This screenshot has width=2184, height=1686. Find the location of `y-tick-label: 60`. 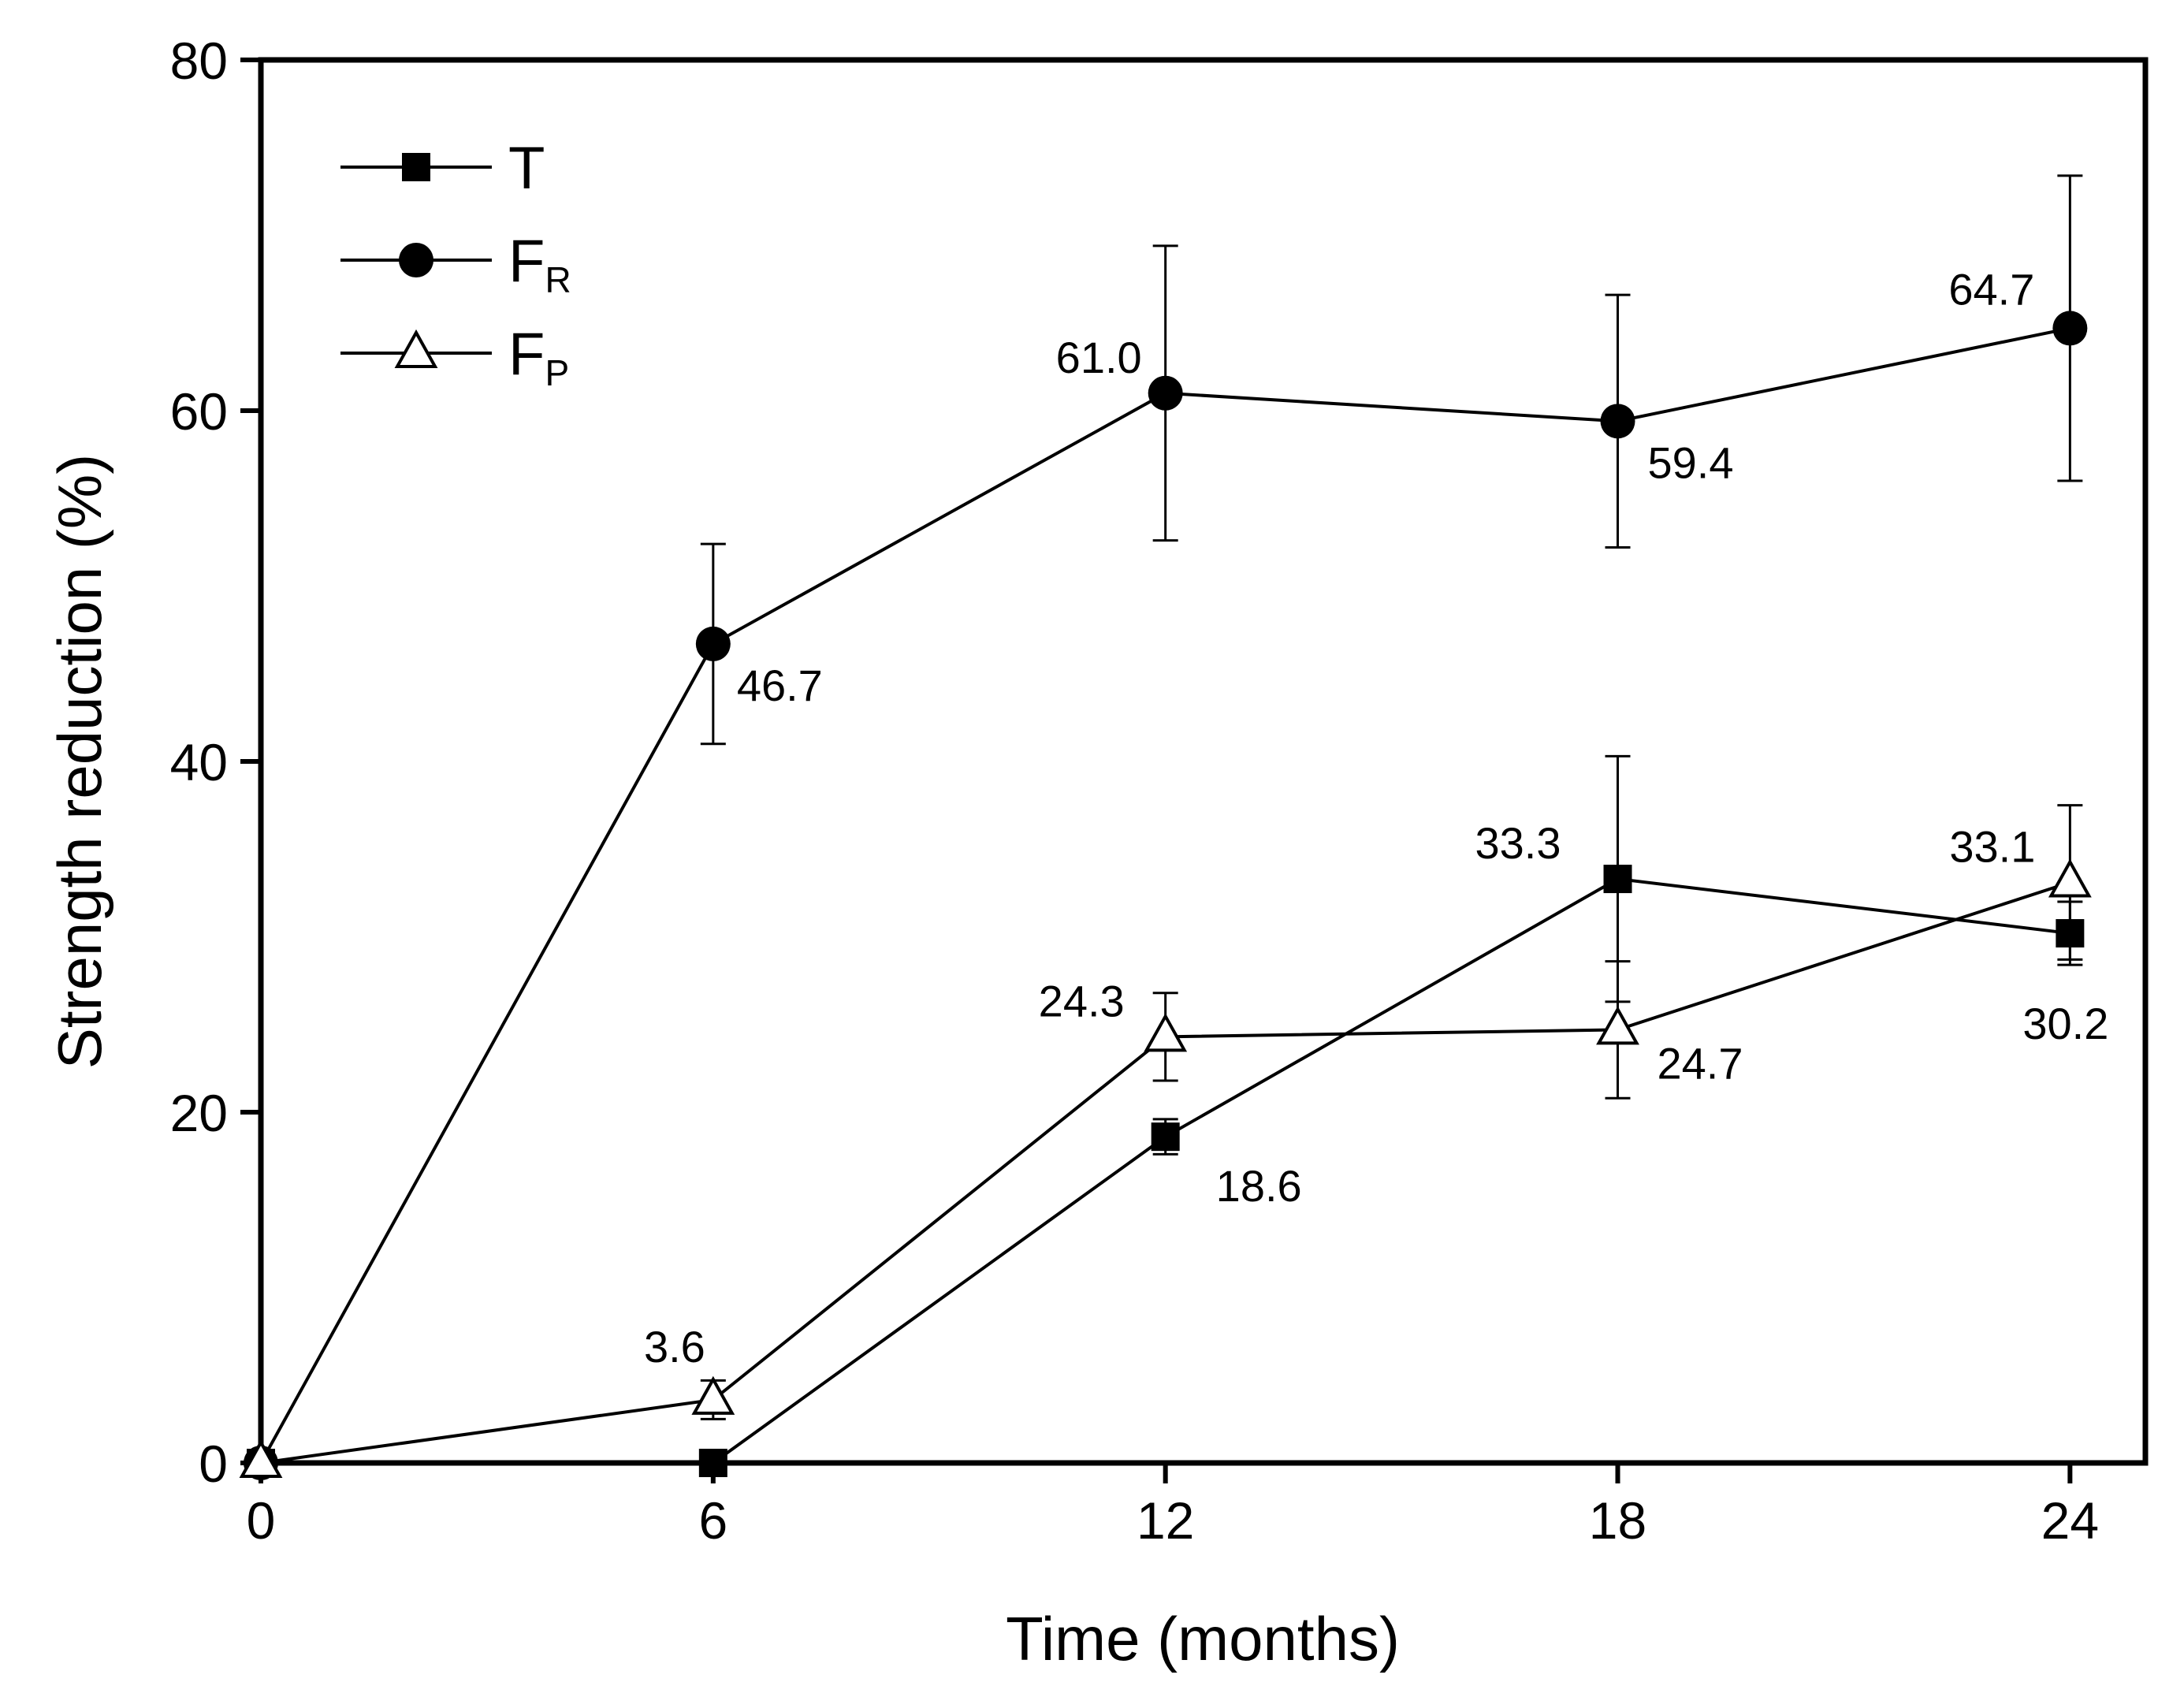

y-tick-label: 60 is located at coordinates (199, 412).